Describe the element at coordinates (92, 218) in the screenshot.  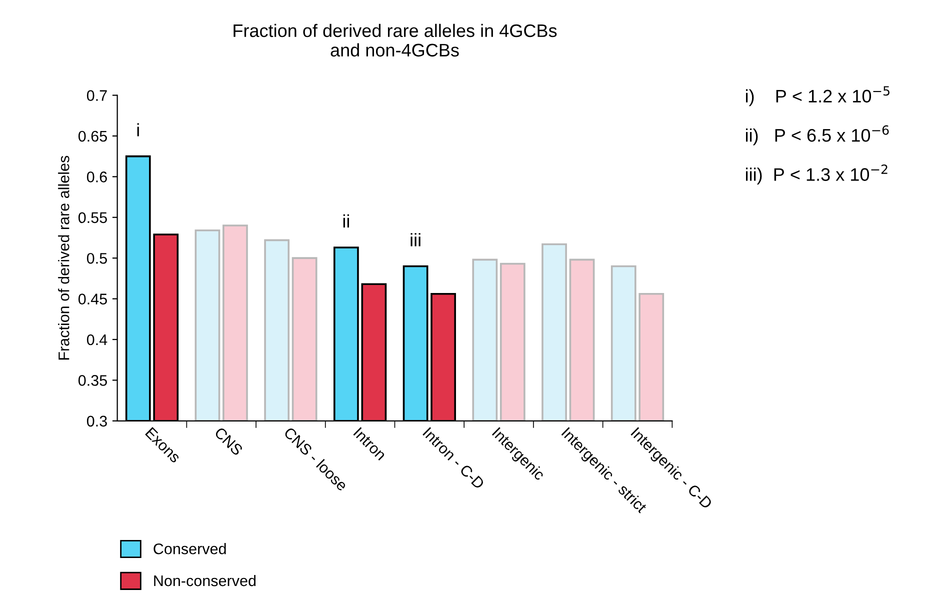
I see `y-tick-label: 0.55` at that location.